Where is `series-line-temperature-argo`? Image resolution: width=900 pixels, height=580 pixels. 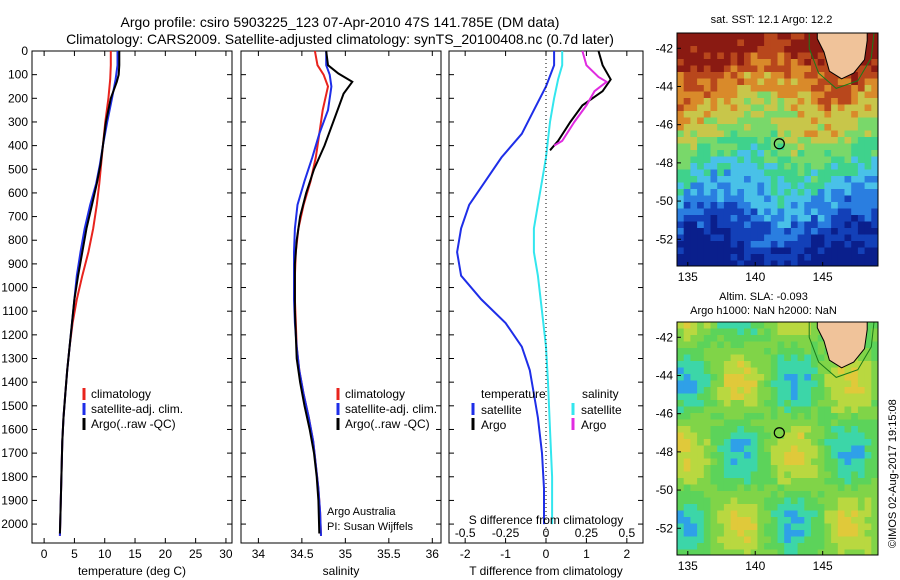
series-line-temperature-argo is located at coordinates (580, 100).